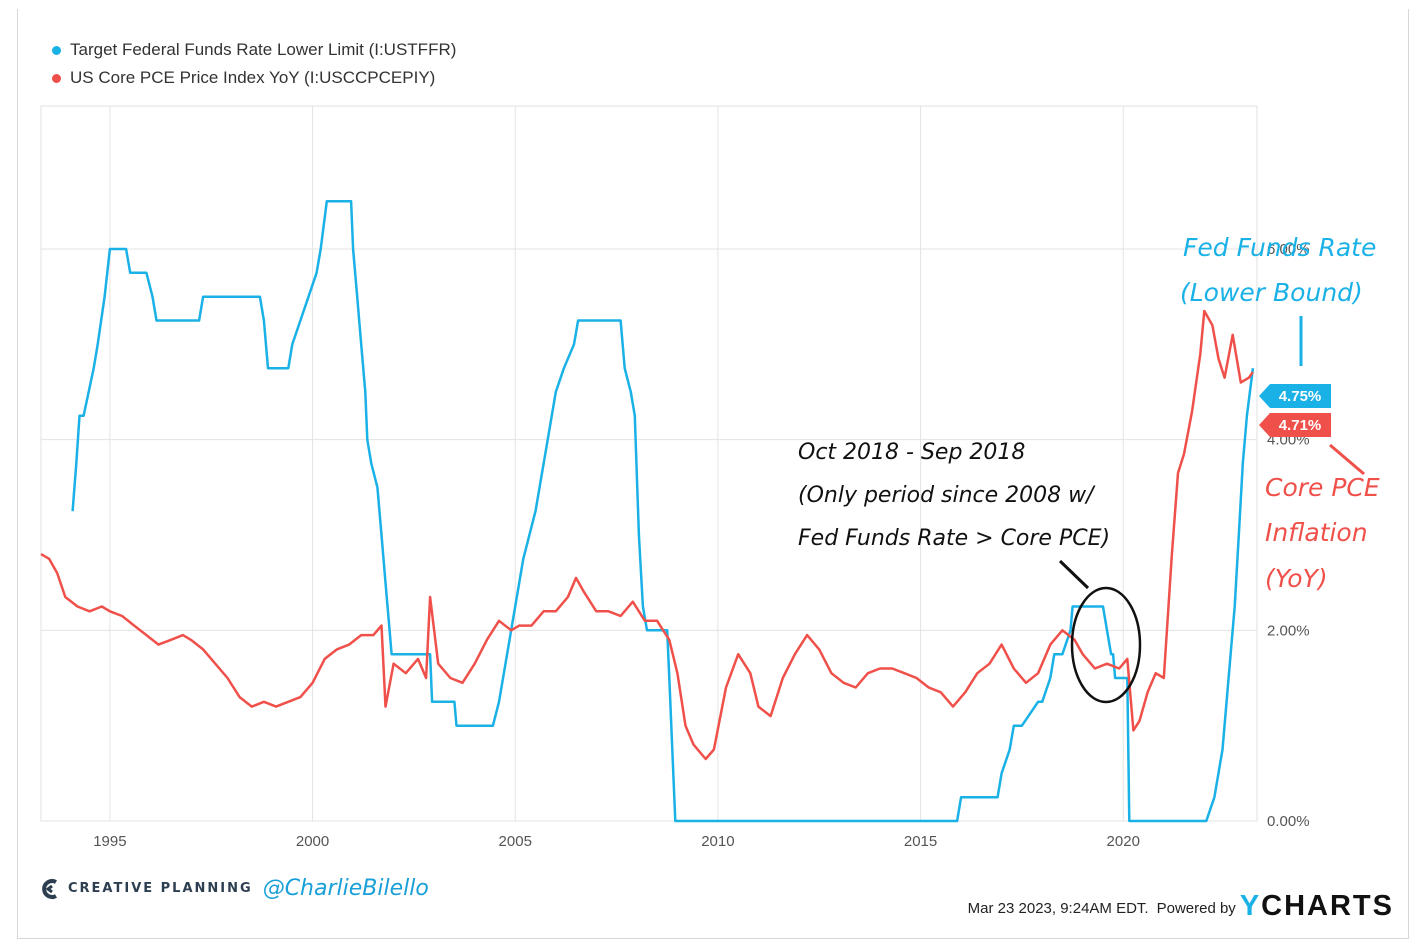  I want to click on x-tick-labels: 1995 2000 2005 2010 2015 2020, so click(616, 841).